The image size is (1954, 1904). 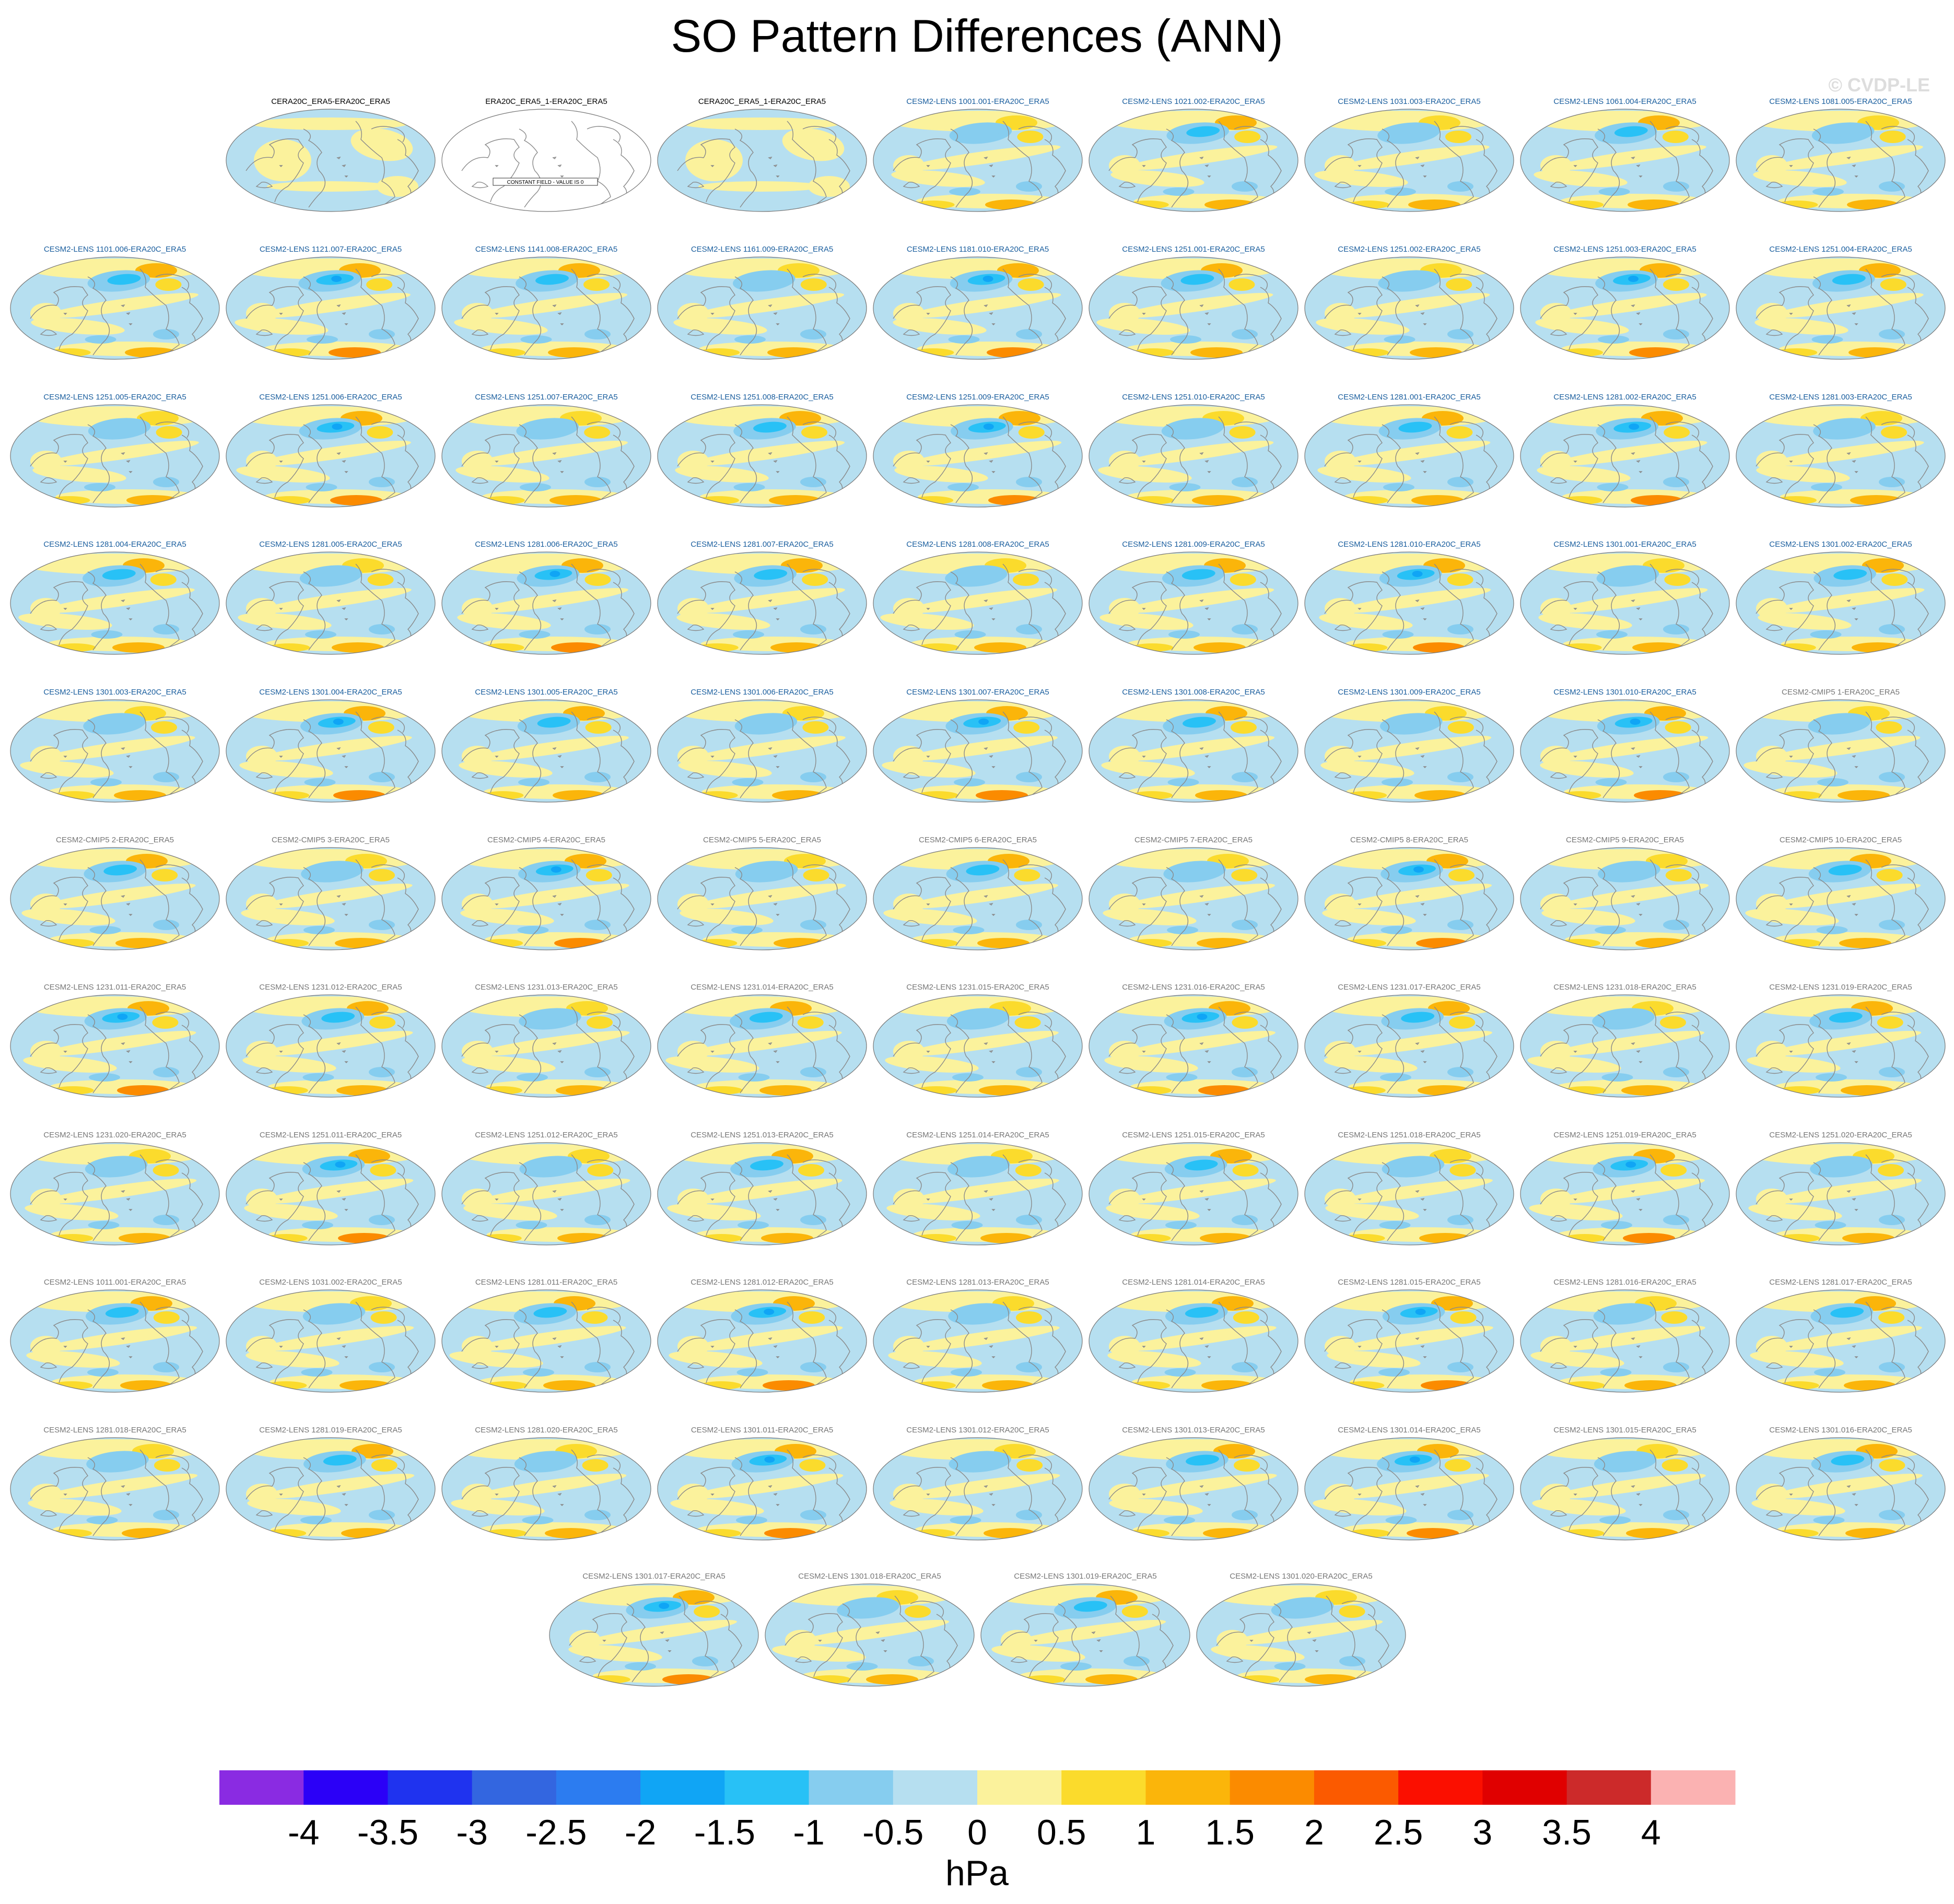 I want to click on panel-title: CESM2-LENS 1281.019-ERA20C_ERA5, so click(x=330, y=1430).